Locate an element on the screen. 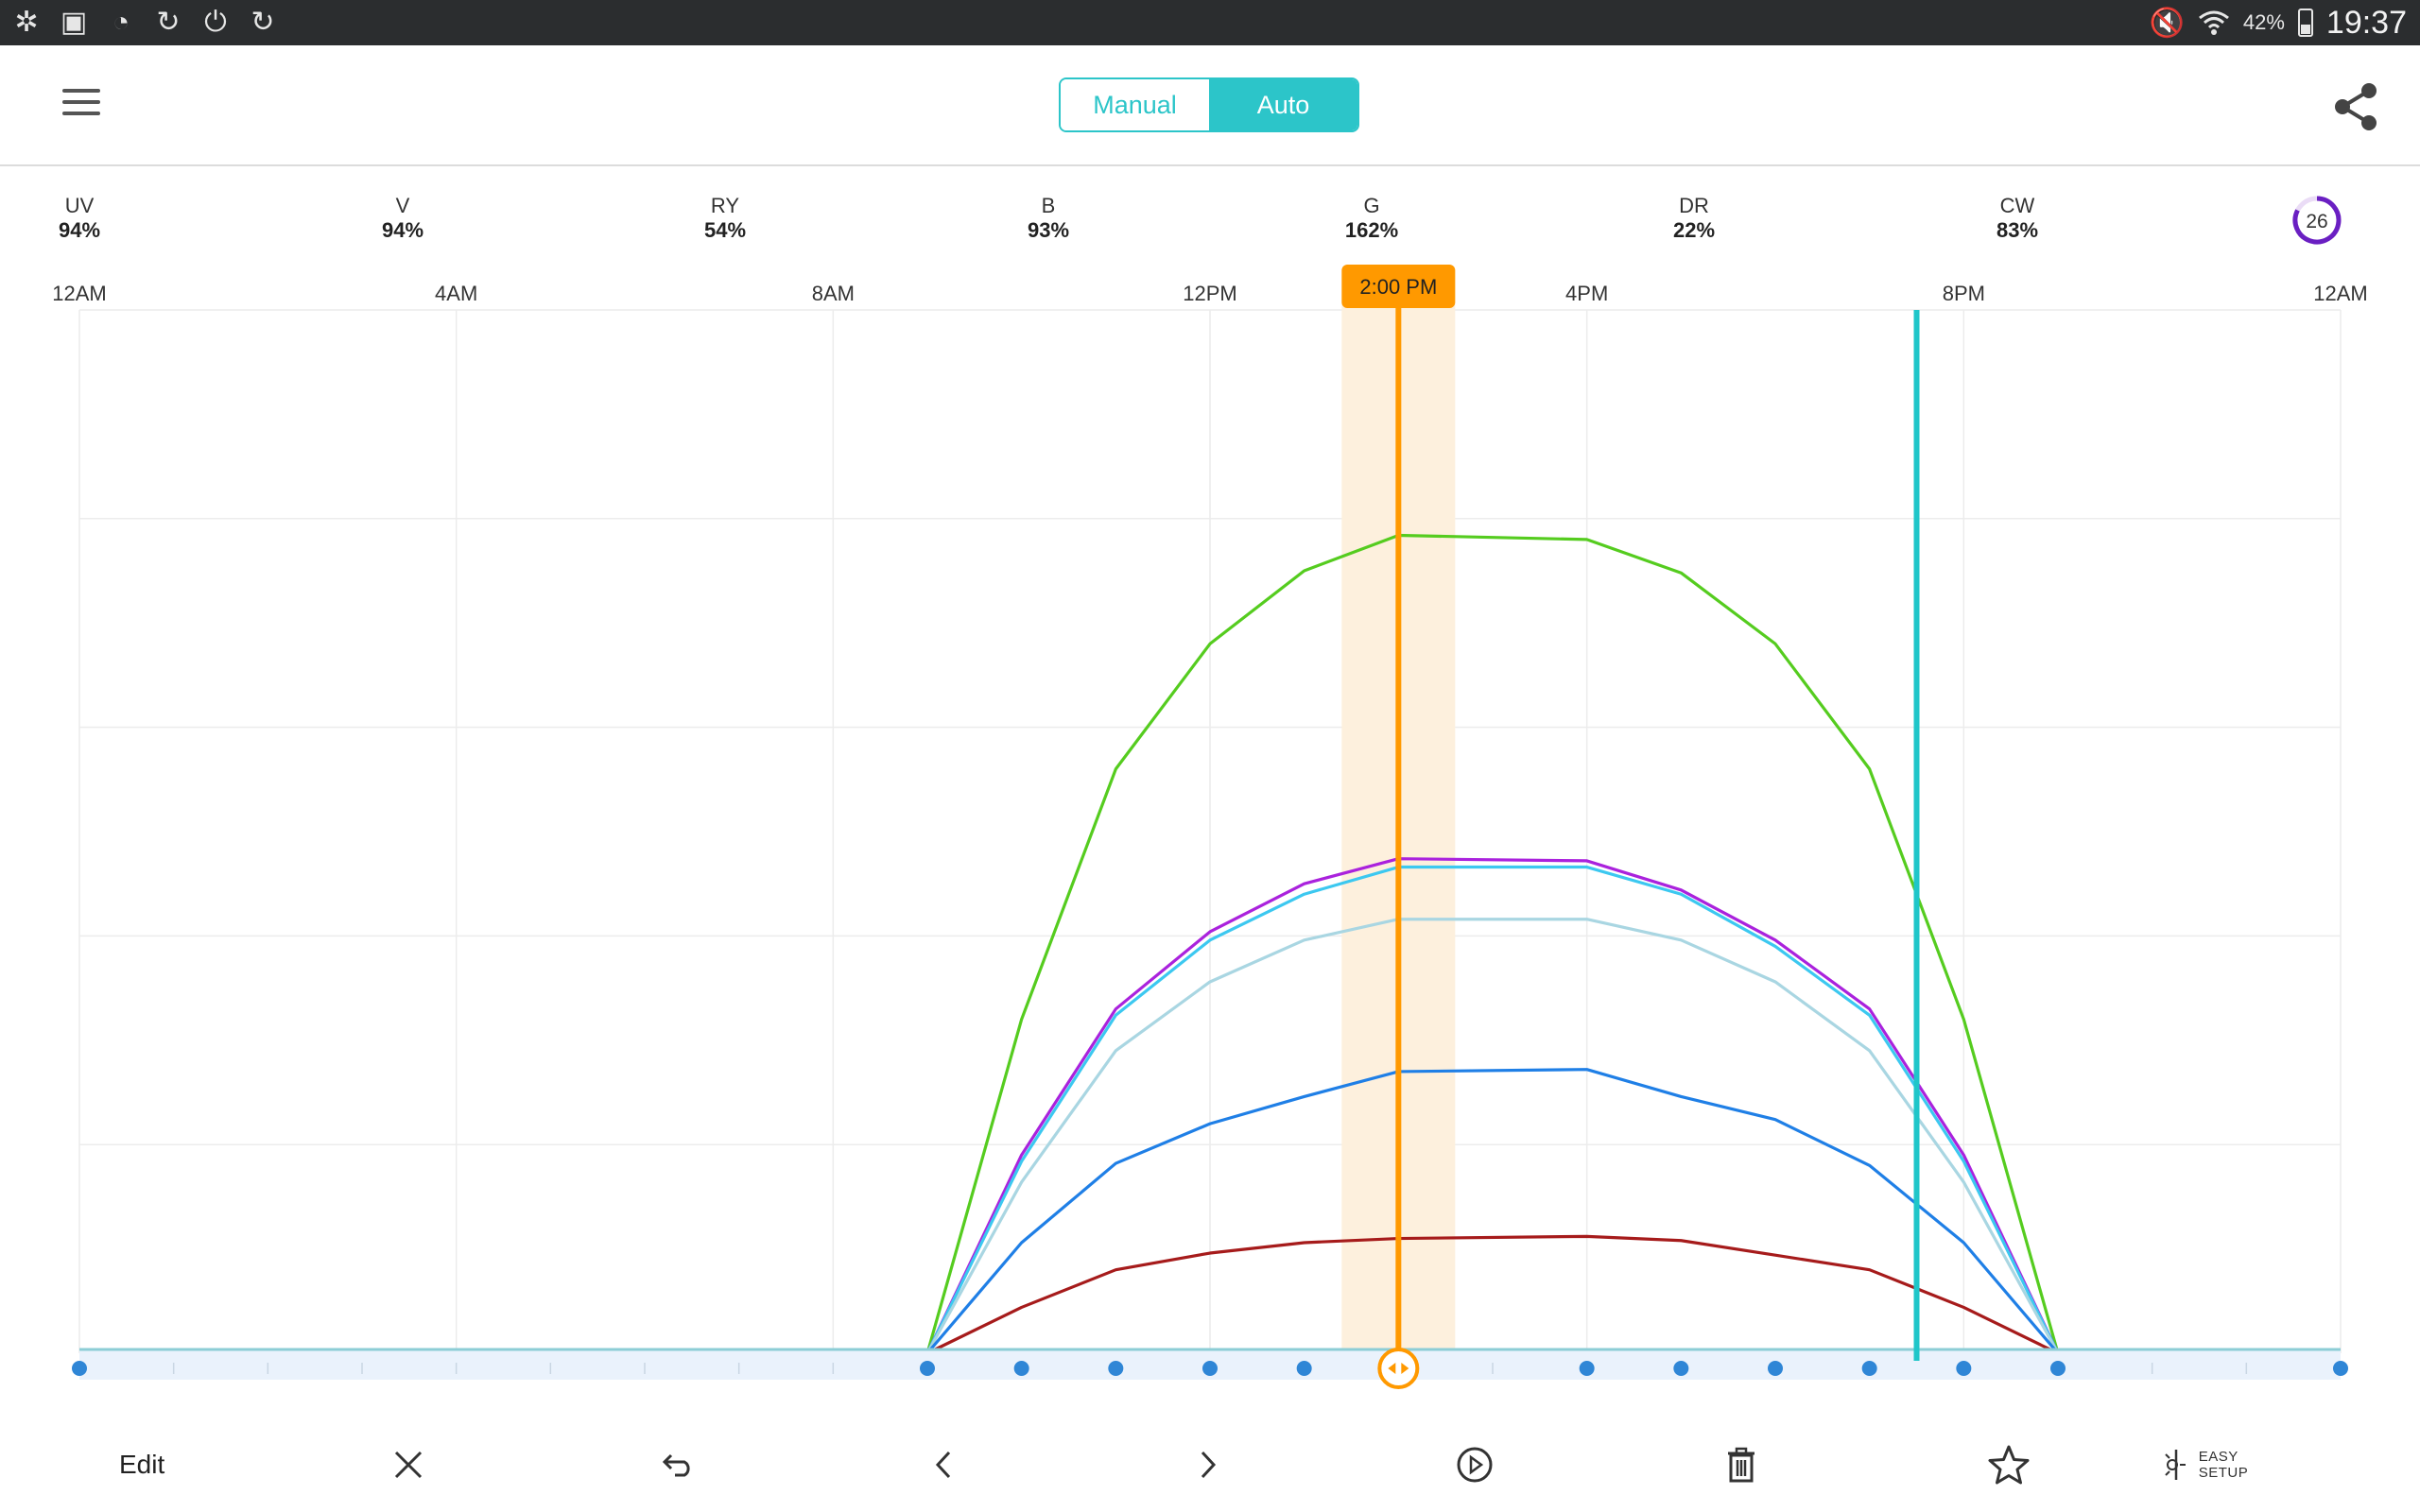 This screenshot has height=1512, width=2420. previous-button is located at coordinates (943, 1465).